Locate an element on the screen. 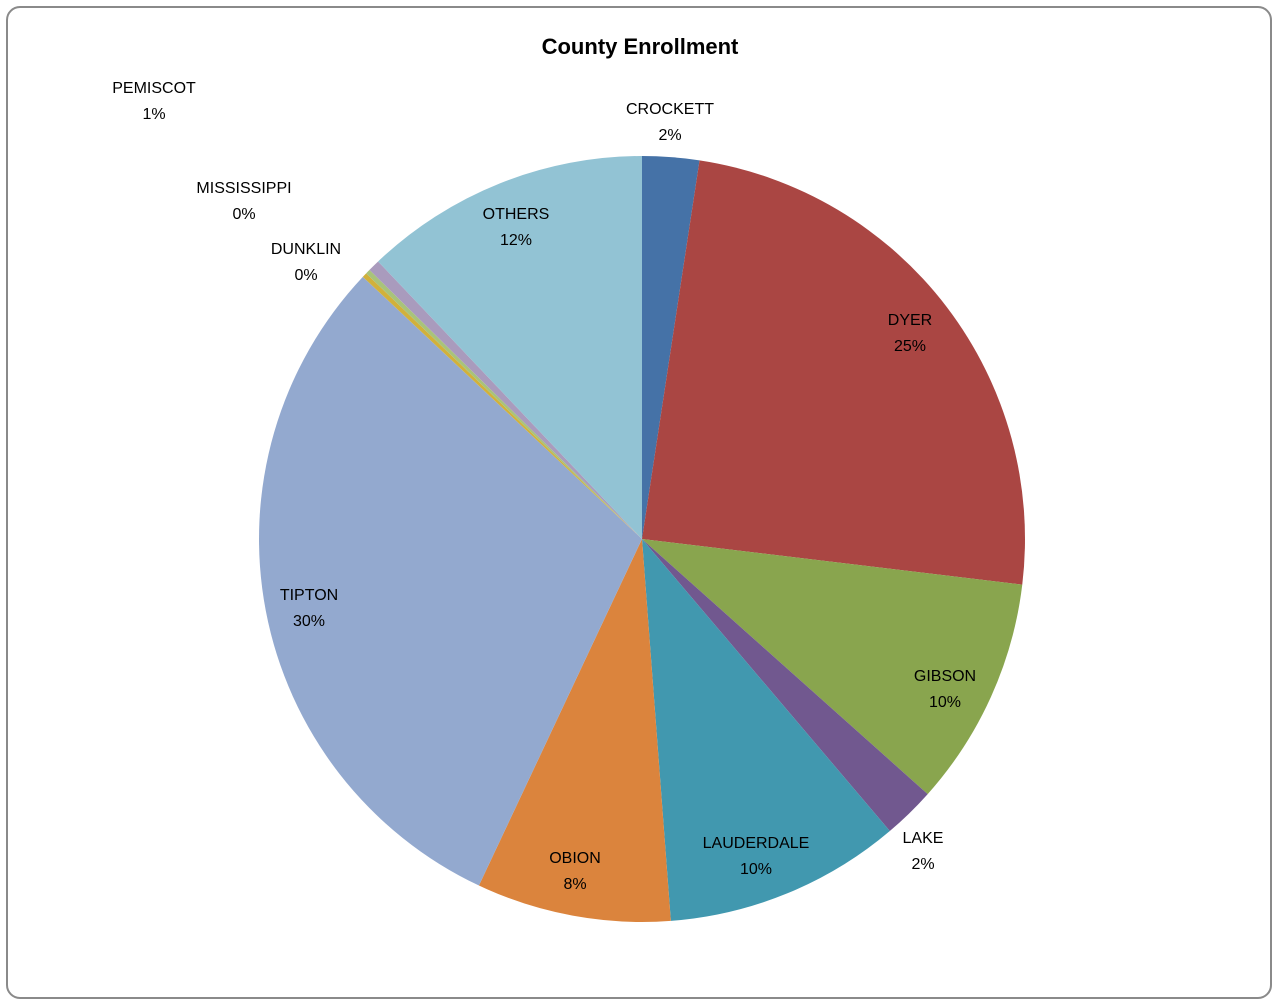  pie-slice-obion is located at coordinates (574, 730).